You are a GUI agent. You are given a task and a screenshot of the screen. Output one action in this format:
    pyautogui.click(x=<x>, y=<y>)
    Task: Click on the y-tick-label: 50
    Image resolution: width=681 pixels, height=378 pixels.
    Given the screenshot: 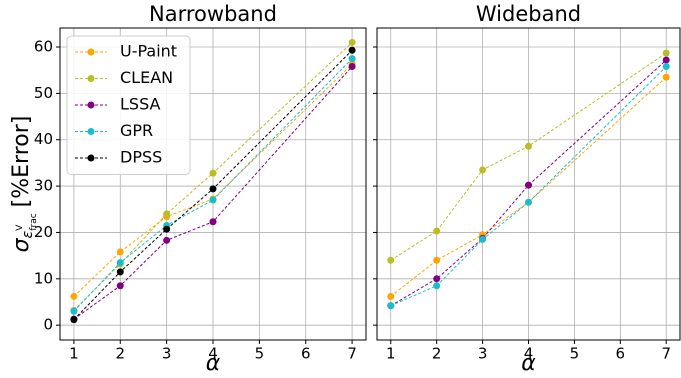 What is the action you would take?
    pyautogui.click(x=43, y=93)
    